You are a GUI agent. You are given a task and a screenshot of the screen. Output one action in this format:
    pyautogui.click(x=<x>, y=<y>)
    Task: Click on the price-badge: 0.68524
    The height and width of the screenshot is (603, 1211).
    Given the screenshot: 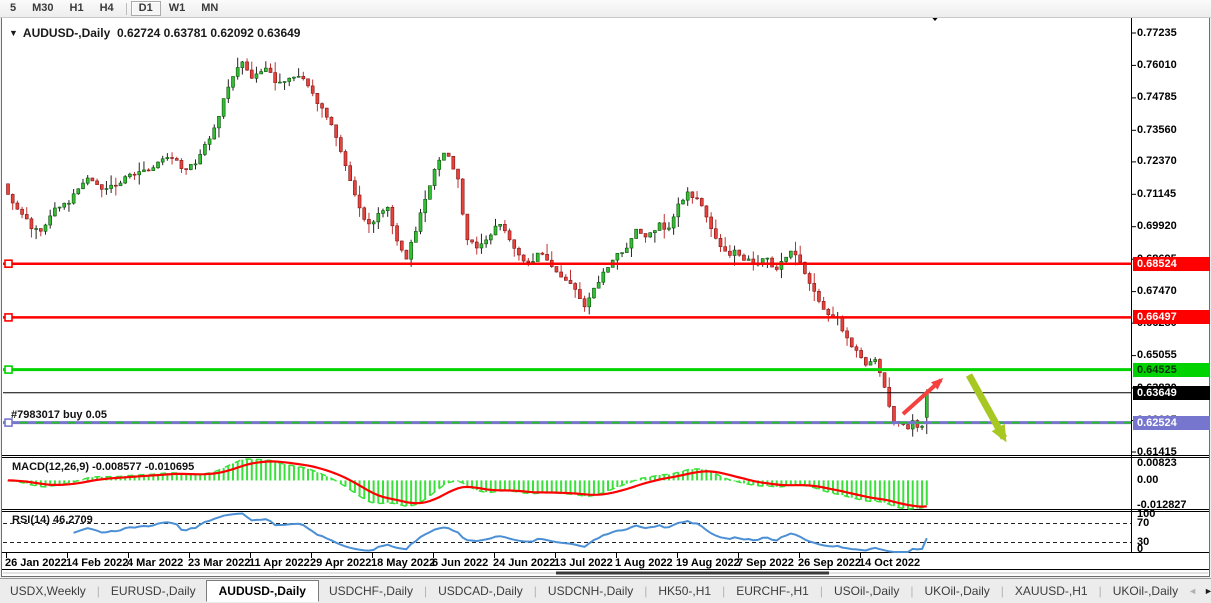 What is the action you would take?
    pyautogui.click(x=1171, y=263)
    